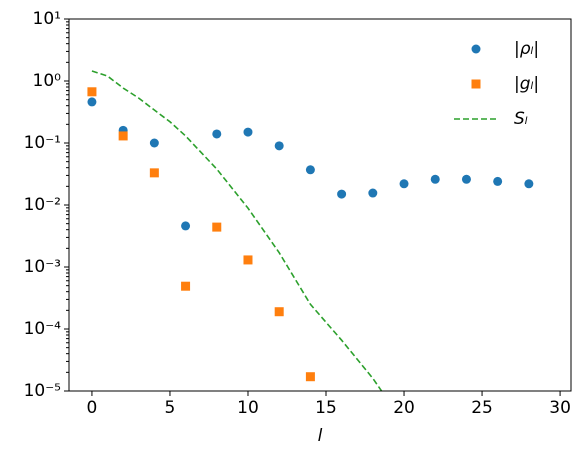 The width and height of the screenshot is (581, 455). What do you see at coordinates (42, 391) in the screenshot?
I see `y-tick-label: 10⁻⁵` at bounding box center [42, 391].